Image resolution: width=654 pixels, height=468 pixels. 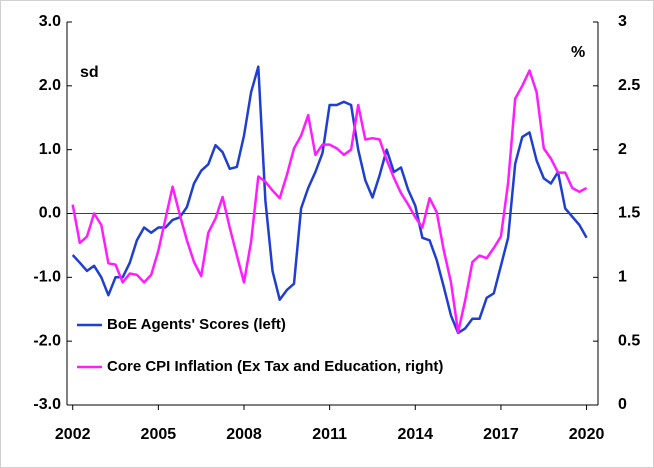 What do you see at coordinates (578, 52) in the screenshot?
I see `annotation-right-unit: %` at bounding box center [578, 52].